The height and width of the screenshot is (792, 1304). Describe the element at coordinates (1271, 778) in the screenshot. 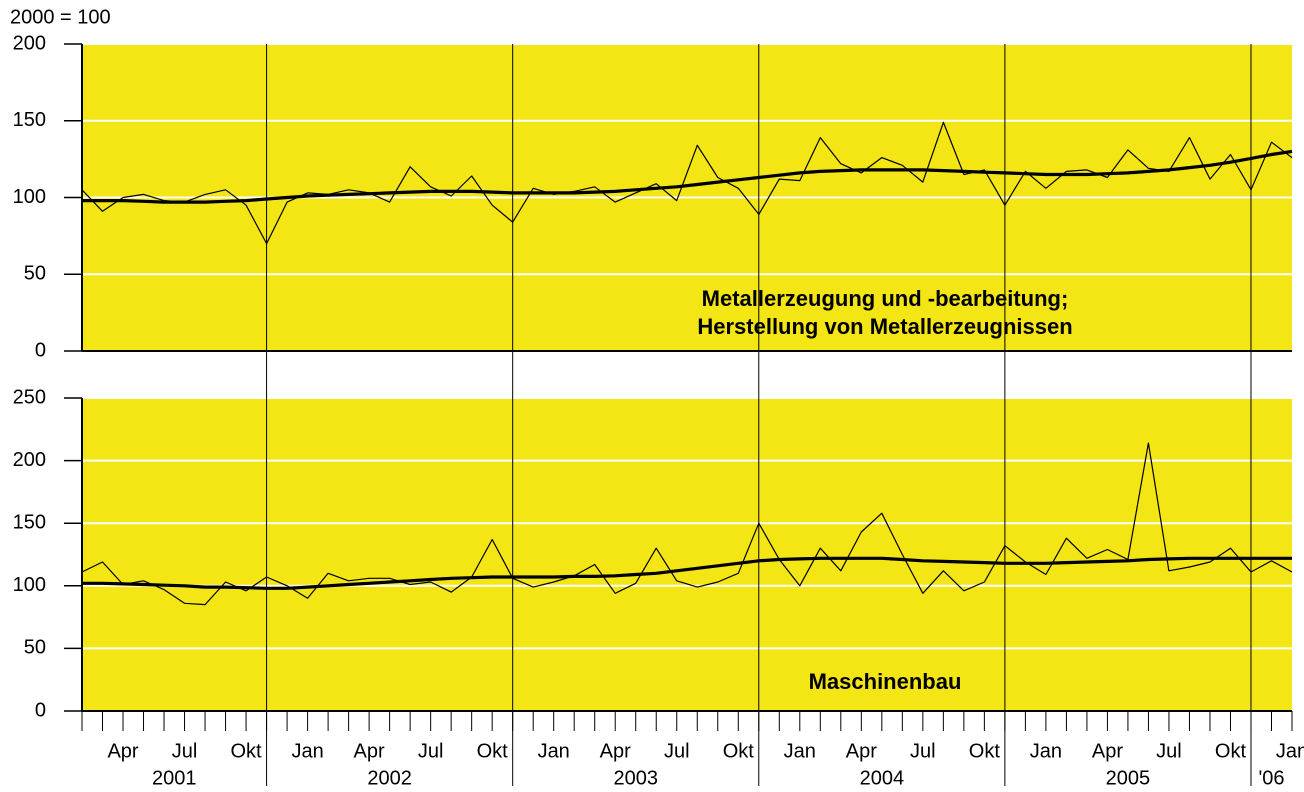

I see `year-label: '06` at that location.